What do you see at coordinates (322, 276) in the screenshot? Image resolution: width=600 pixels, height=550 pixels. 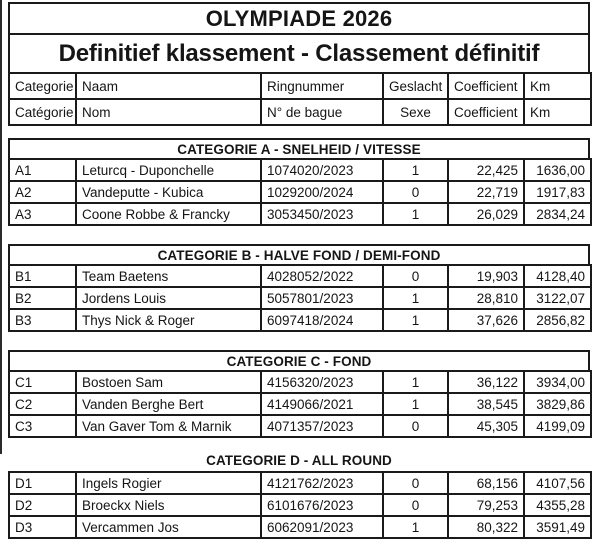 I see `cell-ring-number: 4028052/2022` at bounding box center [322, 276].